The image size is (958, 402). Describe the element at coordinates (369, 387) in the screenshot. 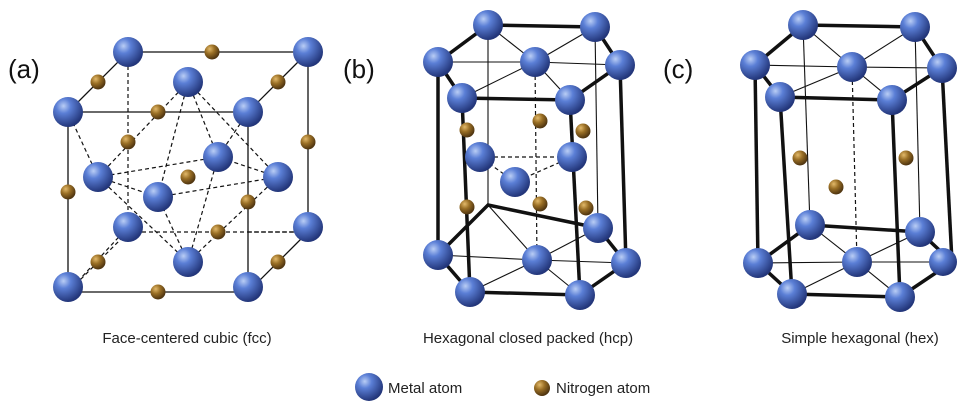

I see `legend-metal-swatch` at that location.